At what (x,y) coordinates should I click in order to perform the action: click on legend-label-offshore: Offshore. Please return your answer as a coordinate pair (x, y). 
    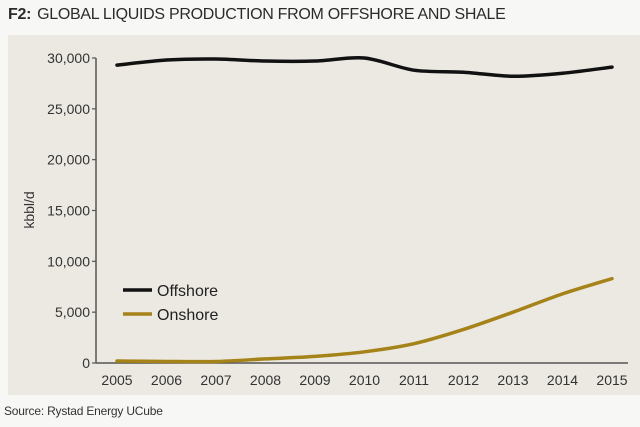
    Looking at the image, I should click on (187, 291).